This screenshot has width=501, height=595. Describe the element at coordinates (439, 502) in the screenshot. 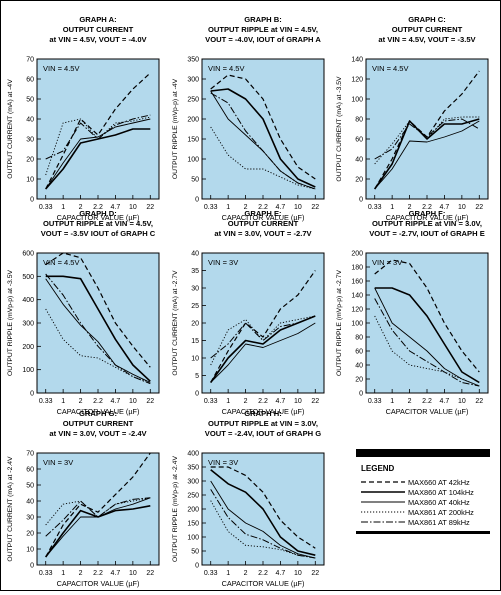

I see `legend-entry-label: MAX860 AT 40kHz` at that location.